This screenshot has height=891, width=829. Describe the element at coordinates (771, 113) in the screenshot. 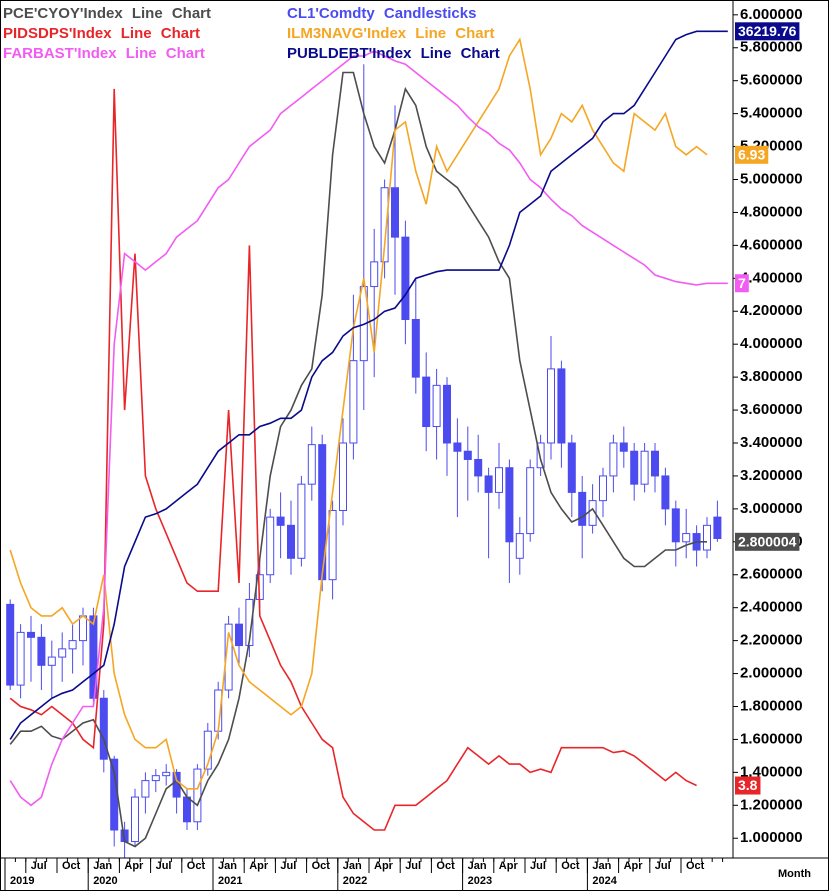

I see `y-tick-label: 5.400000` at that location.